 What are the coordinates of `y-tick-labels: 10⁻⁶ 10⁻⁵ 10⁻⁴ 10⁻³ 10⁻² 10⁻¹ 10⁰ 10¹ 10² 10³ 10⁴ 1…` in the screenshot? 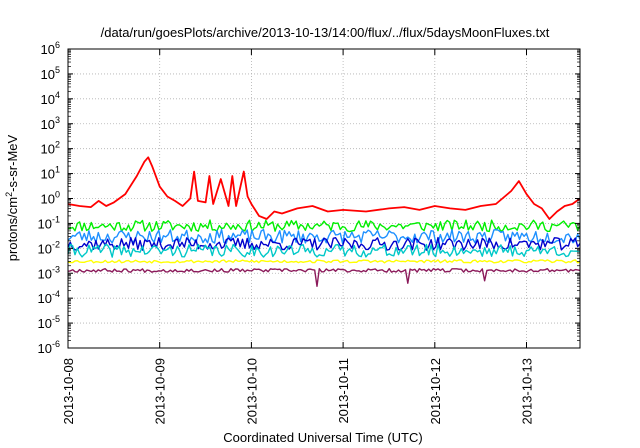 It's located at (49, 198).